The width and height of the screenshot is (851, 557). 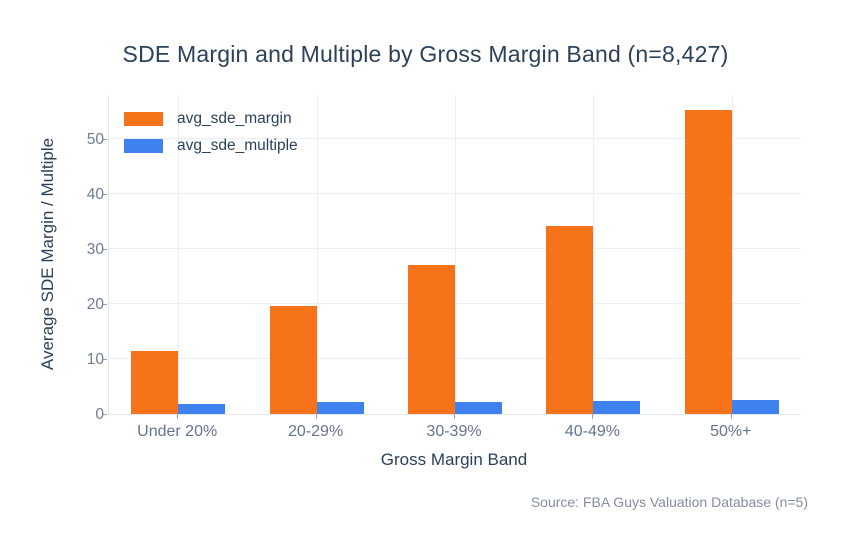 What do you see at coordinates (95, 140) in the screenshot?
I see `y-tick-label: 50` at bounding box center [95, 140].